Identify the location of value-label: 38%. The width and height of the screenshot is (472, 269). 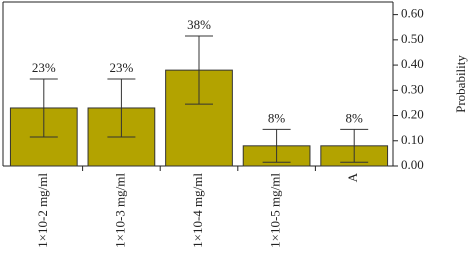
(199, 24).